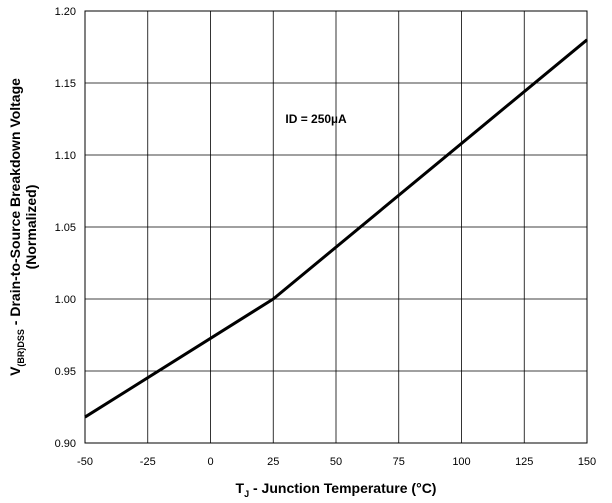 This screenshot has height=503, width=612. Describe the element at coordinates (587, 462) in the screenshot. I see `x-tick-label: 150` at that location.